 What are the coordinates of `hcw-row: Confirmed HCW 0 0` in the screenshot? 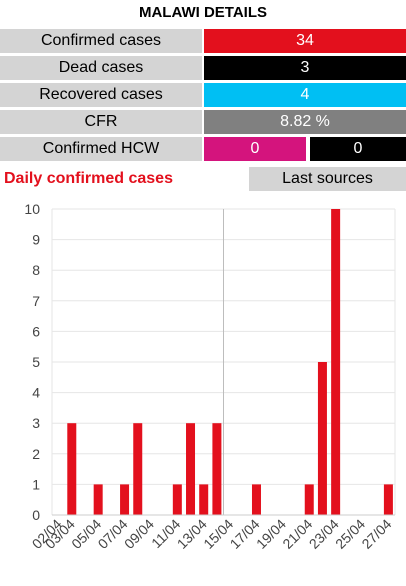 It's located at (203, 149).